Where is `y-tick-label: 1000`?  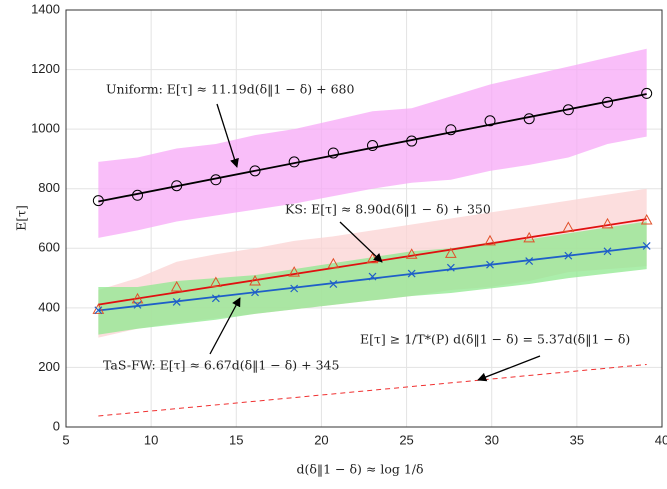
y-tick-label: 1000 is located at coordinates (45, 128).